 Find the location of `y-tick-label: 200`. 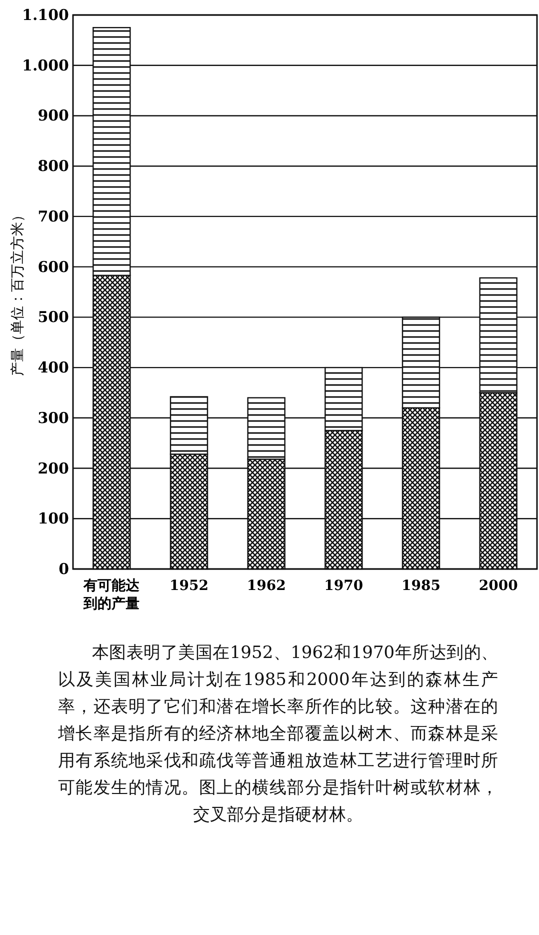

y-tick-label: 200 is located at coordinates (53, 468).